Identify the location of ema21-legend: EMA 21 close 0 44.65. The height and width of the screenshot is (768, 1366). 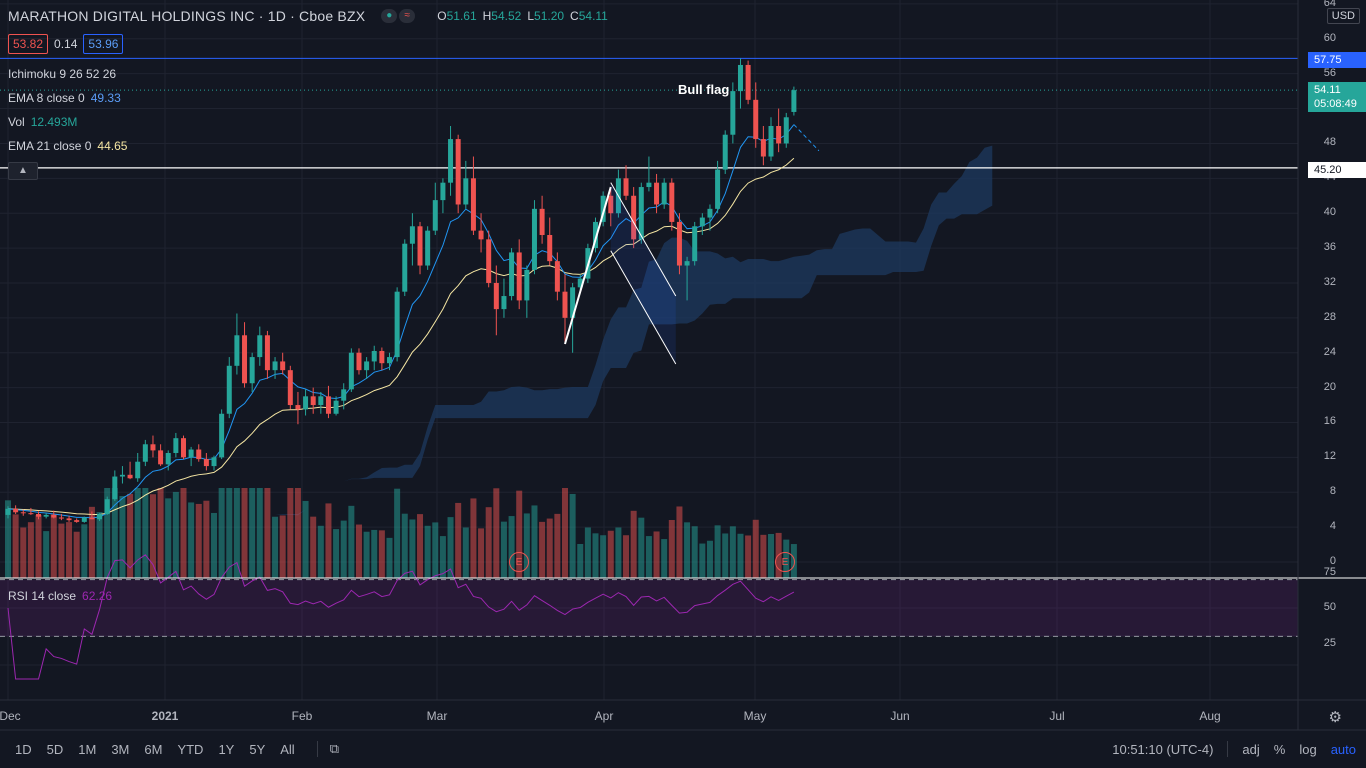
(67, 146).